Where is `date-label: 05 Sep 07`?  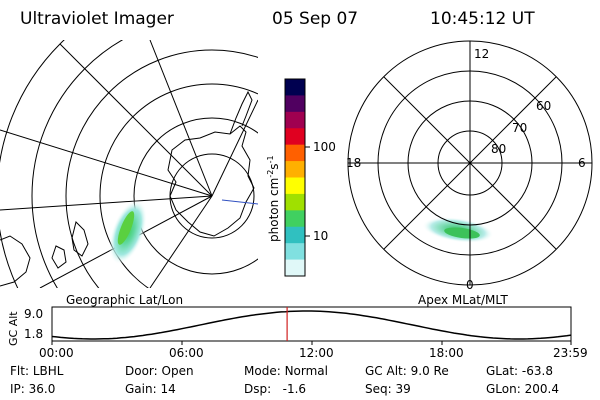
date-label: 05 Sep 07 is located at coordinates (315, 19).